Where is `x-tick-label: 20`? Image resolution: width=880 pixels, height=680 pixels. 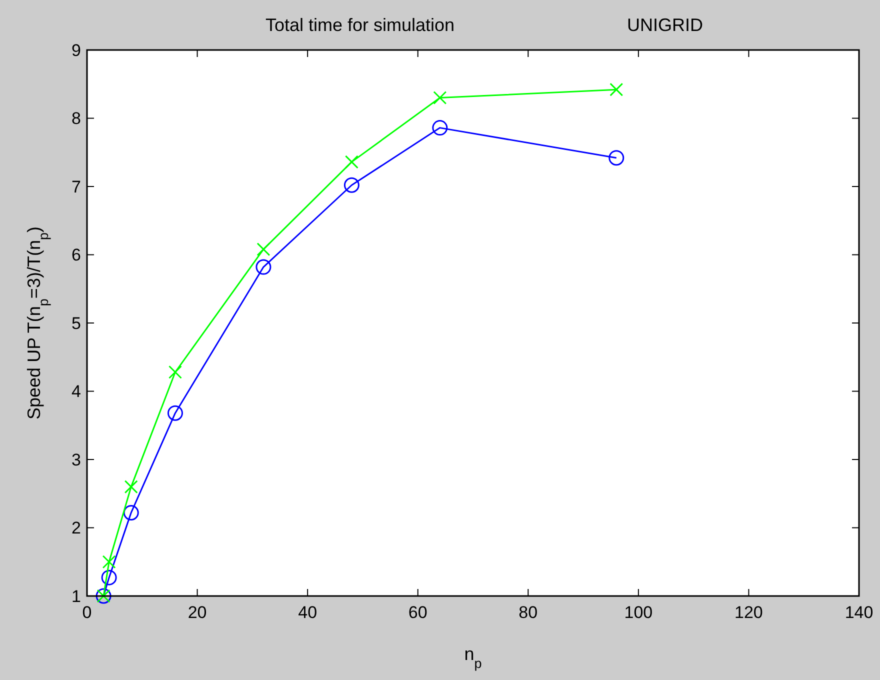
x-tick-label: 20 is located at coordinates (197, 612).